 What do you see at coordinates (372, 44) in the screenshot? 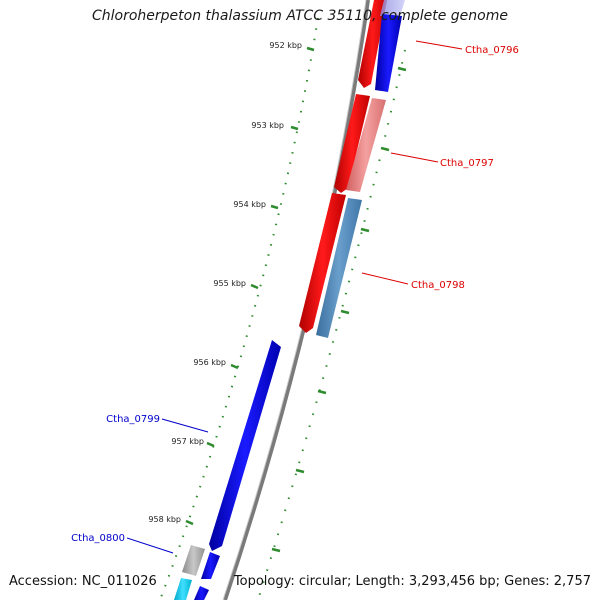
I see `gene-ctha-0796-segment` at bounding box center [372, 44].